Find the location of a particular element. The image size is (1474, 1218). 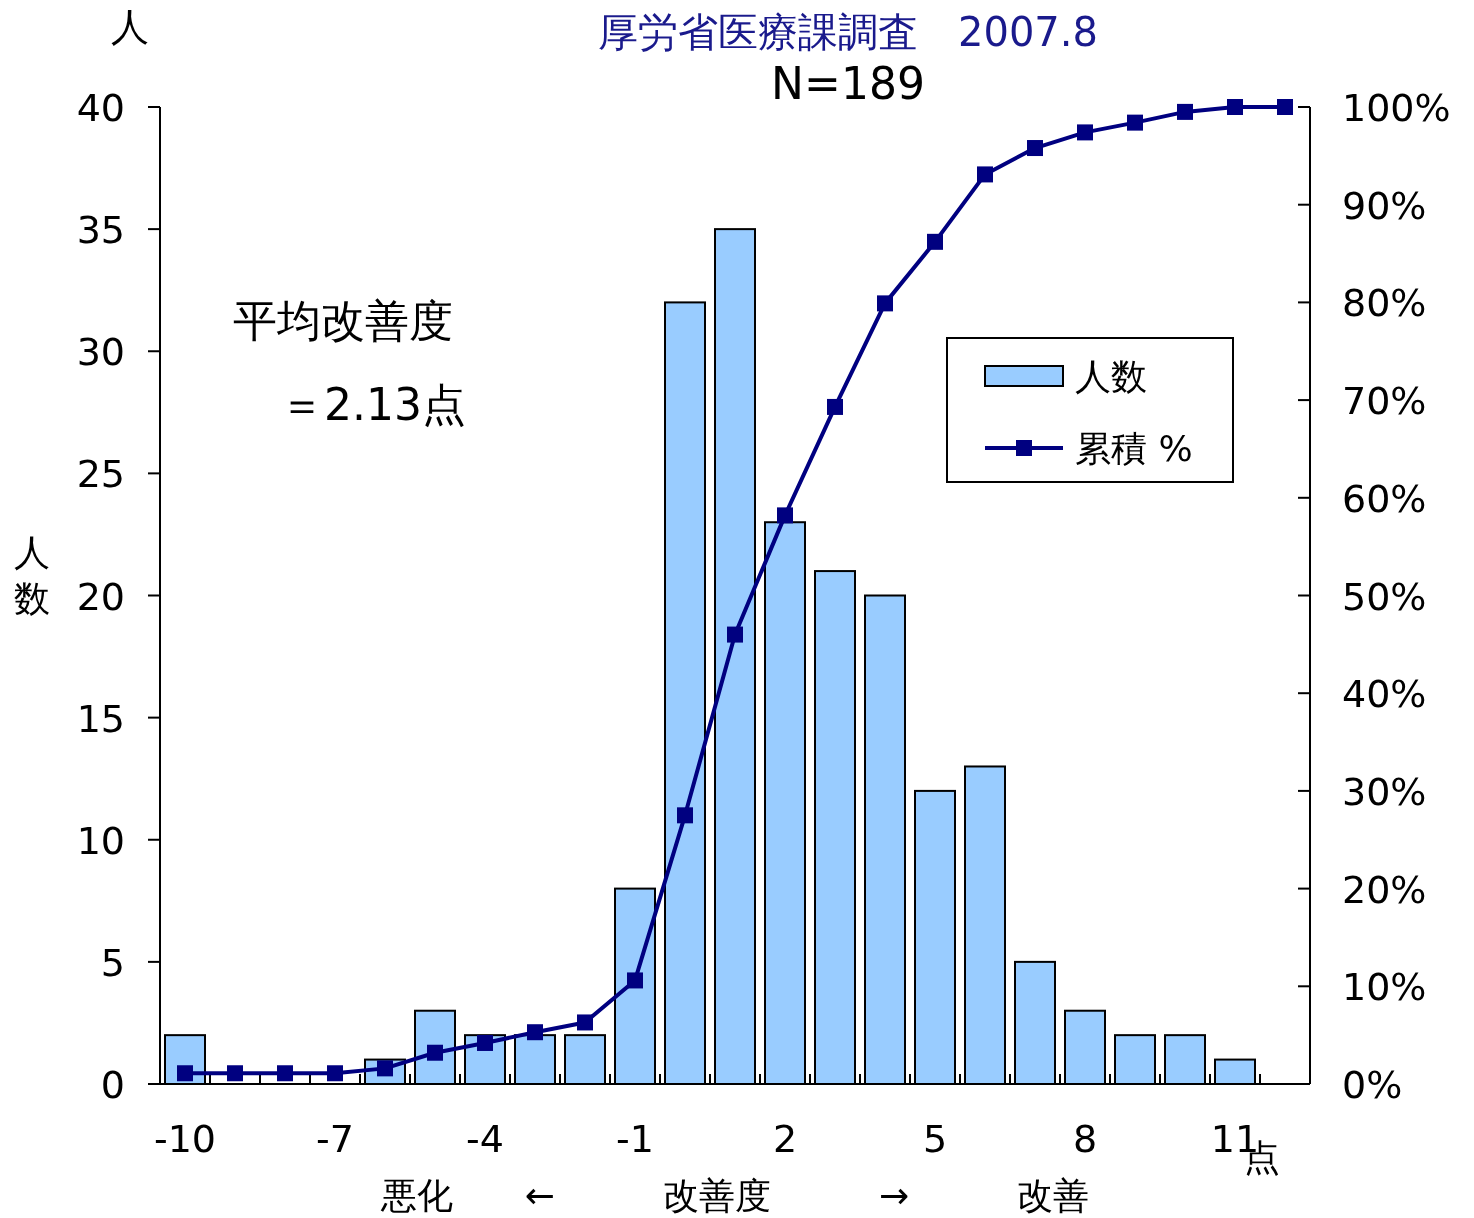

y2-tick-label: 60% is located at coordinates (1384, 498).